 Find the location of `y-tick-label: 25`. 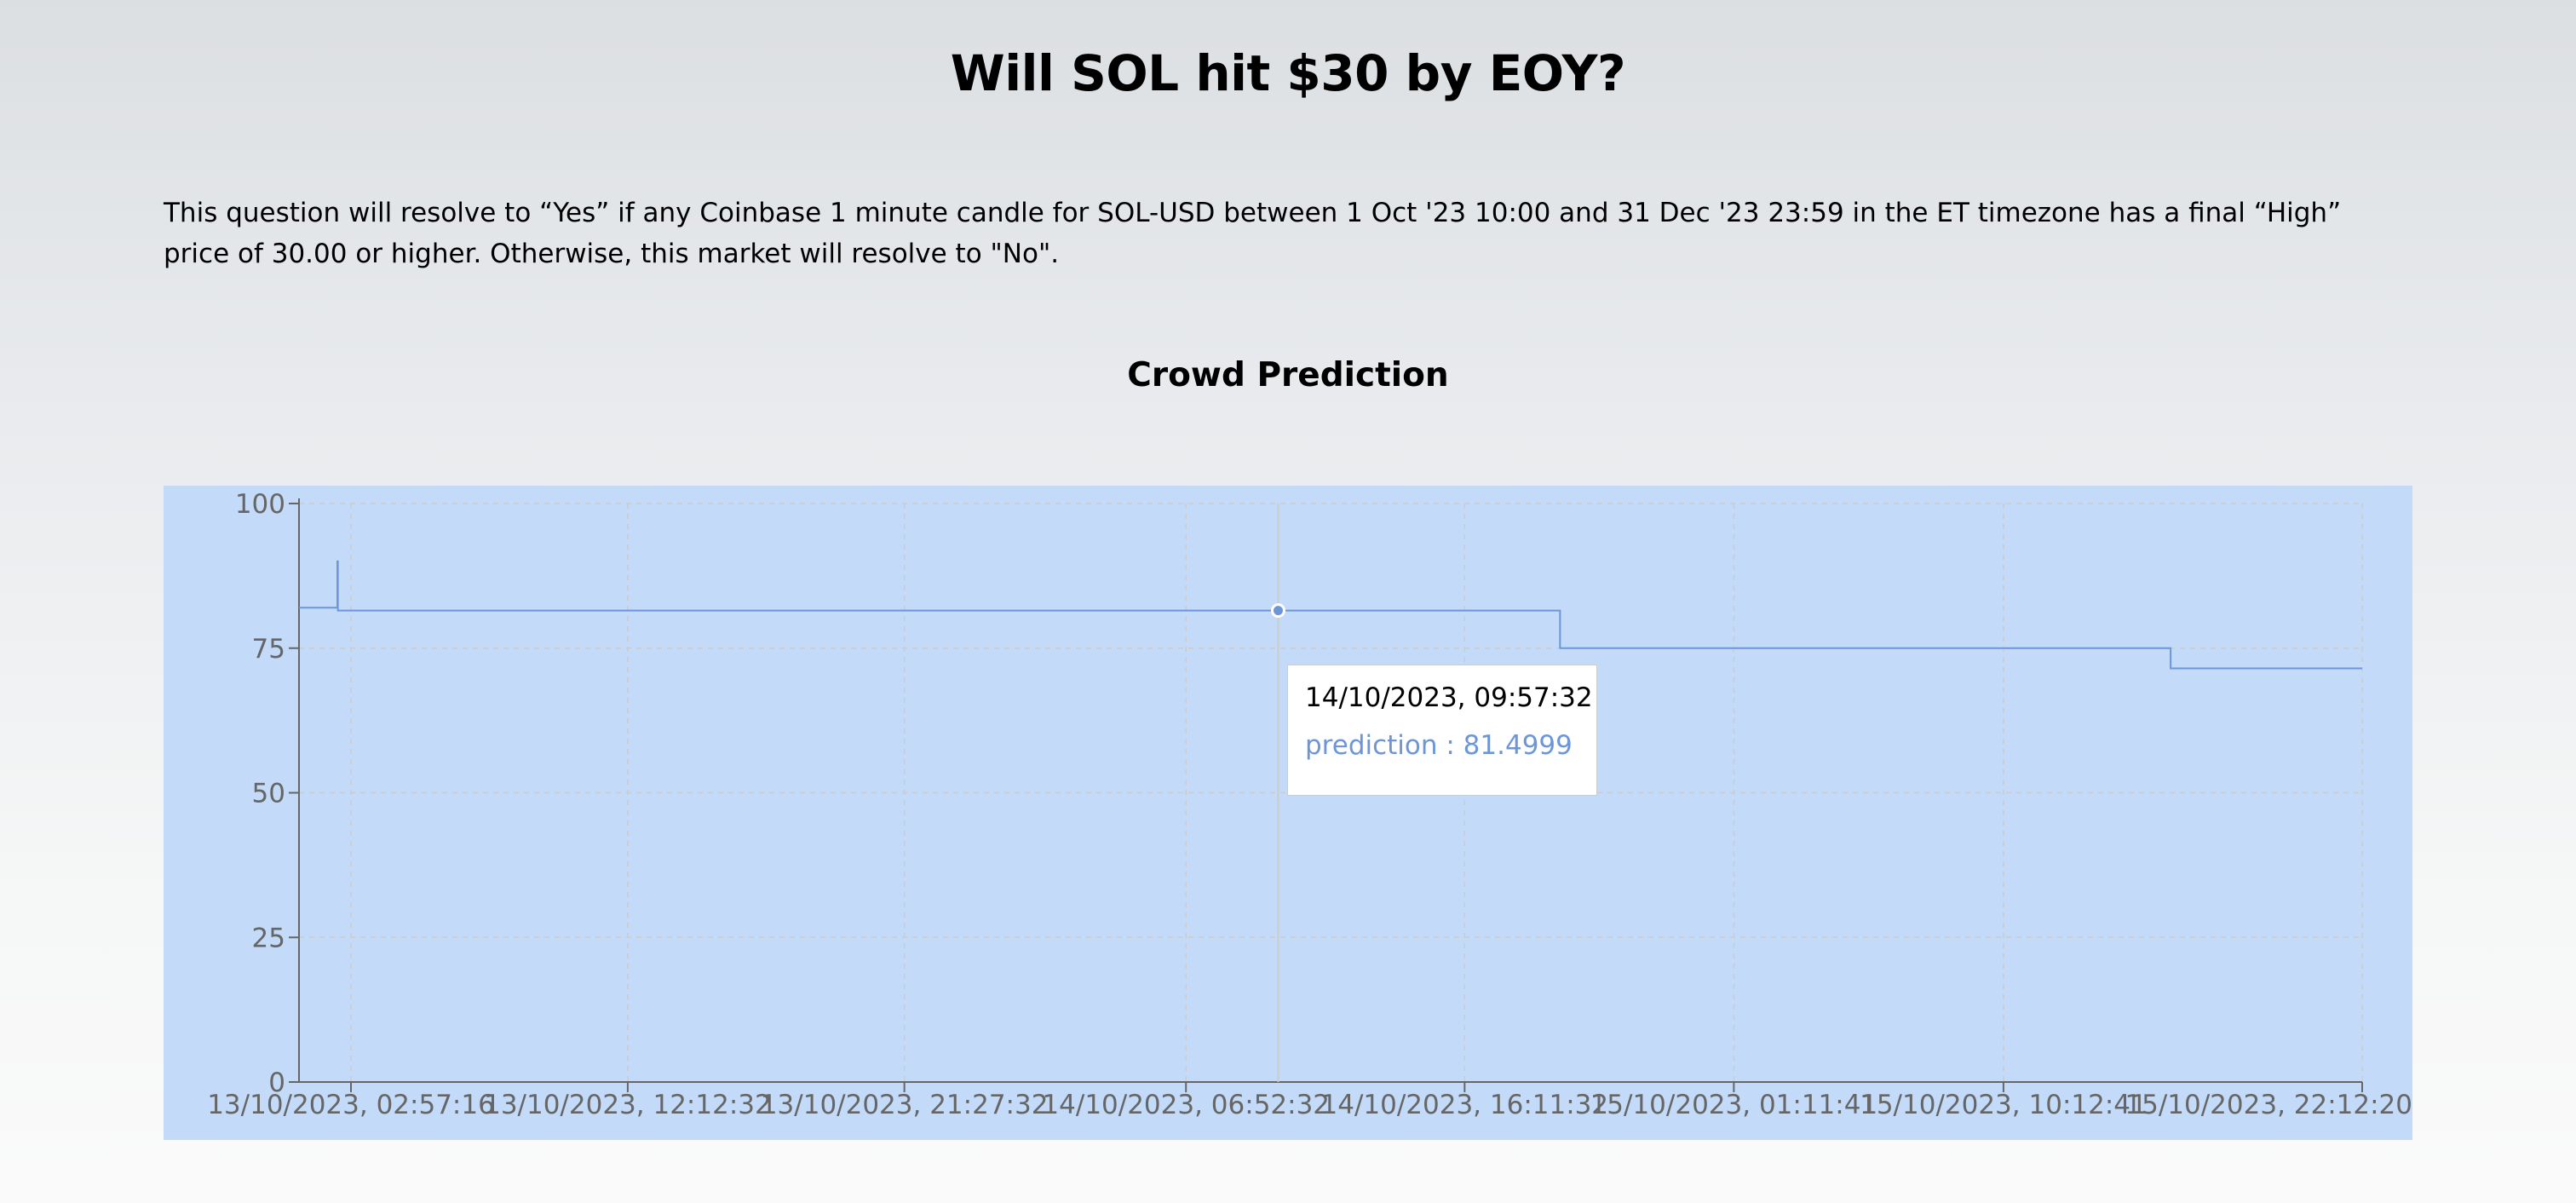

y-tick-label: 25 is located at coordinates (268, 938).